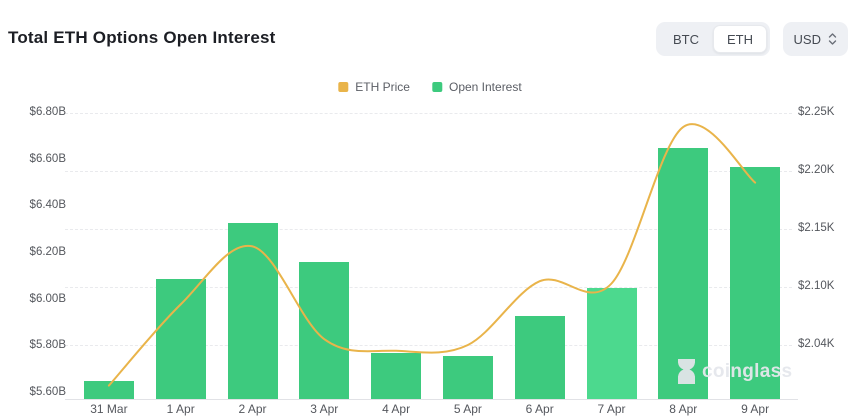  Describe the element at coordinates (816, 344) in the screenshot. I see `right-axis-tick-label: $2.04K` at that location.